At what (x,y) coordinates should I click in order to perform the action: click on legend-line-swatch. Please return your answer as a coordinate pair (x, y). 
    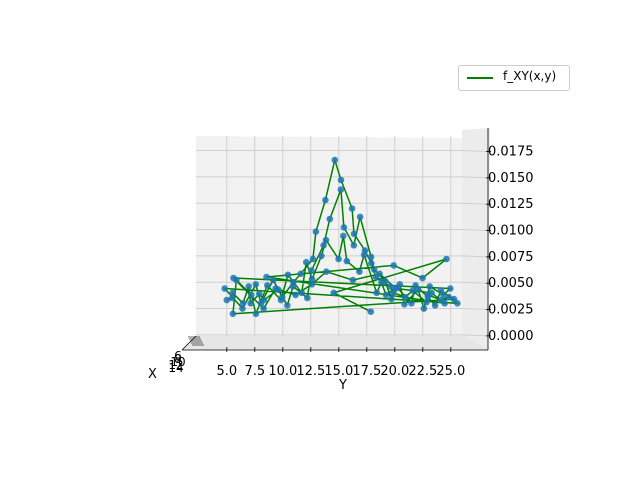
    Looking at the image, I should click on (480, 78).